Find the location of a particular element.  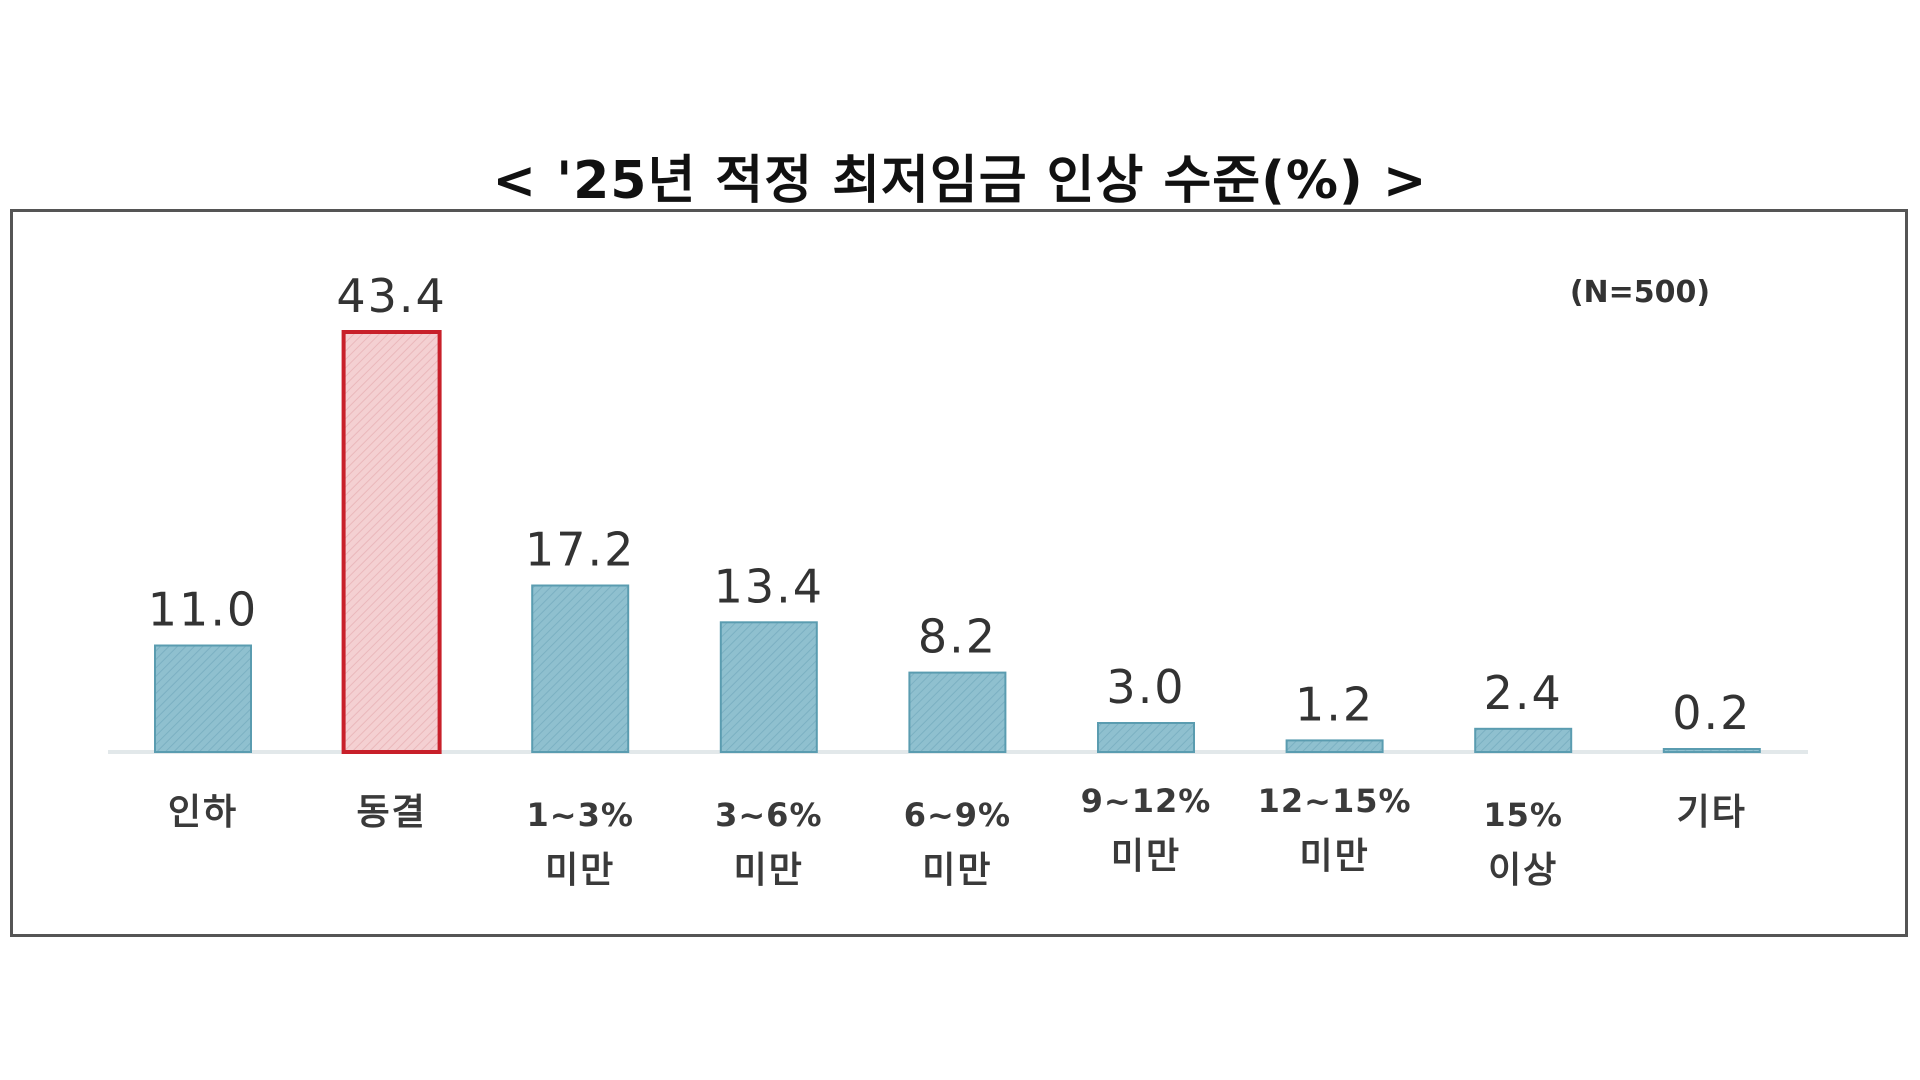

data-label-9: 0.2 is located at coordinates (1711, 713).